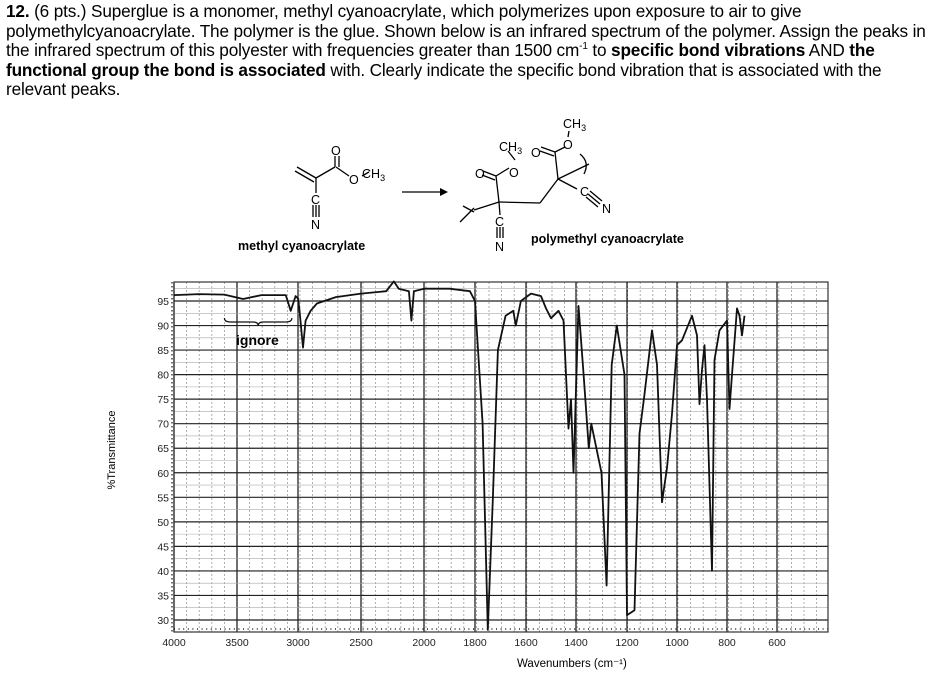 The width and height of the screenshot is (932, 680). I want to click on y-tick-label: 90, so click(163, 327).